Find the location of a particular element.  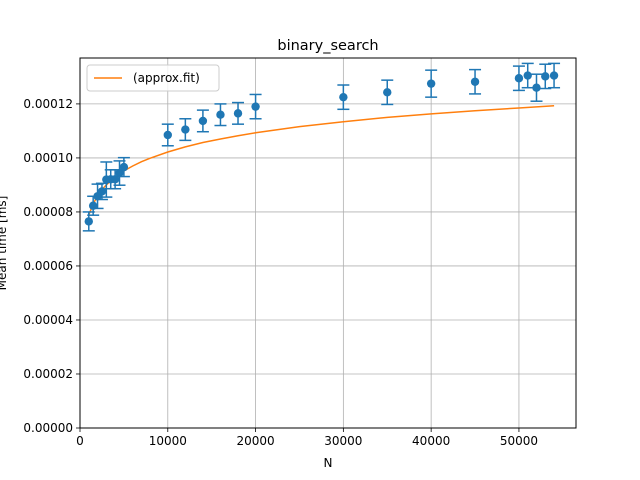

legend: (approx.fit) is located at coordinates (153, 78).